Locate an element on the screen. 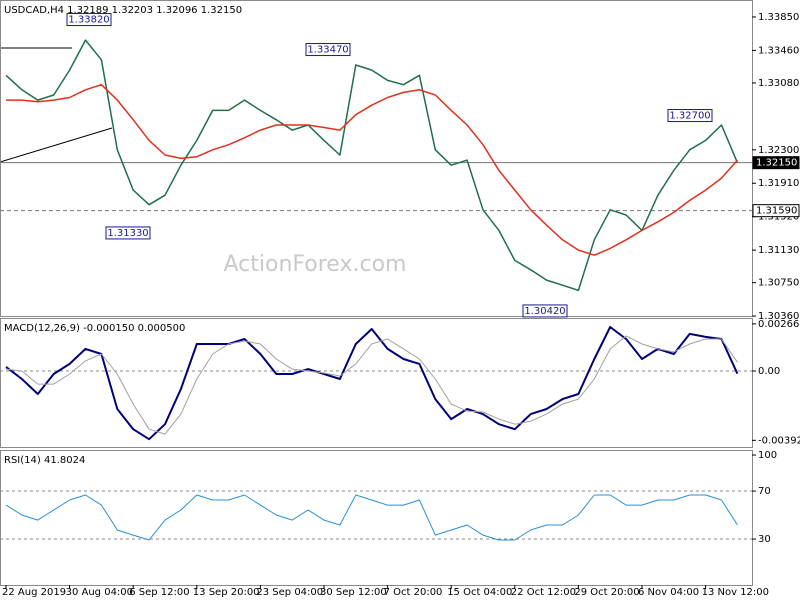  series-line is located at coordinates (371, 517).